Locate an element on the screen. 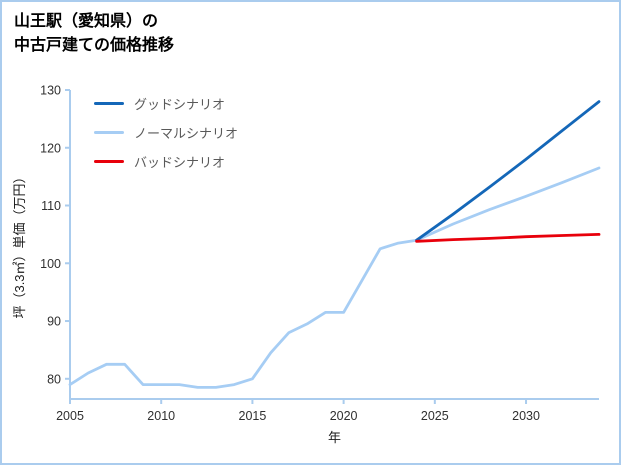 The width and height of the screenshot is (621, 465). y-tick-label: 100 is located at coordinates (50, 264).